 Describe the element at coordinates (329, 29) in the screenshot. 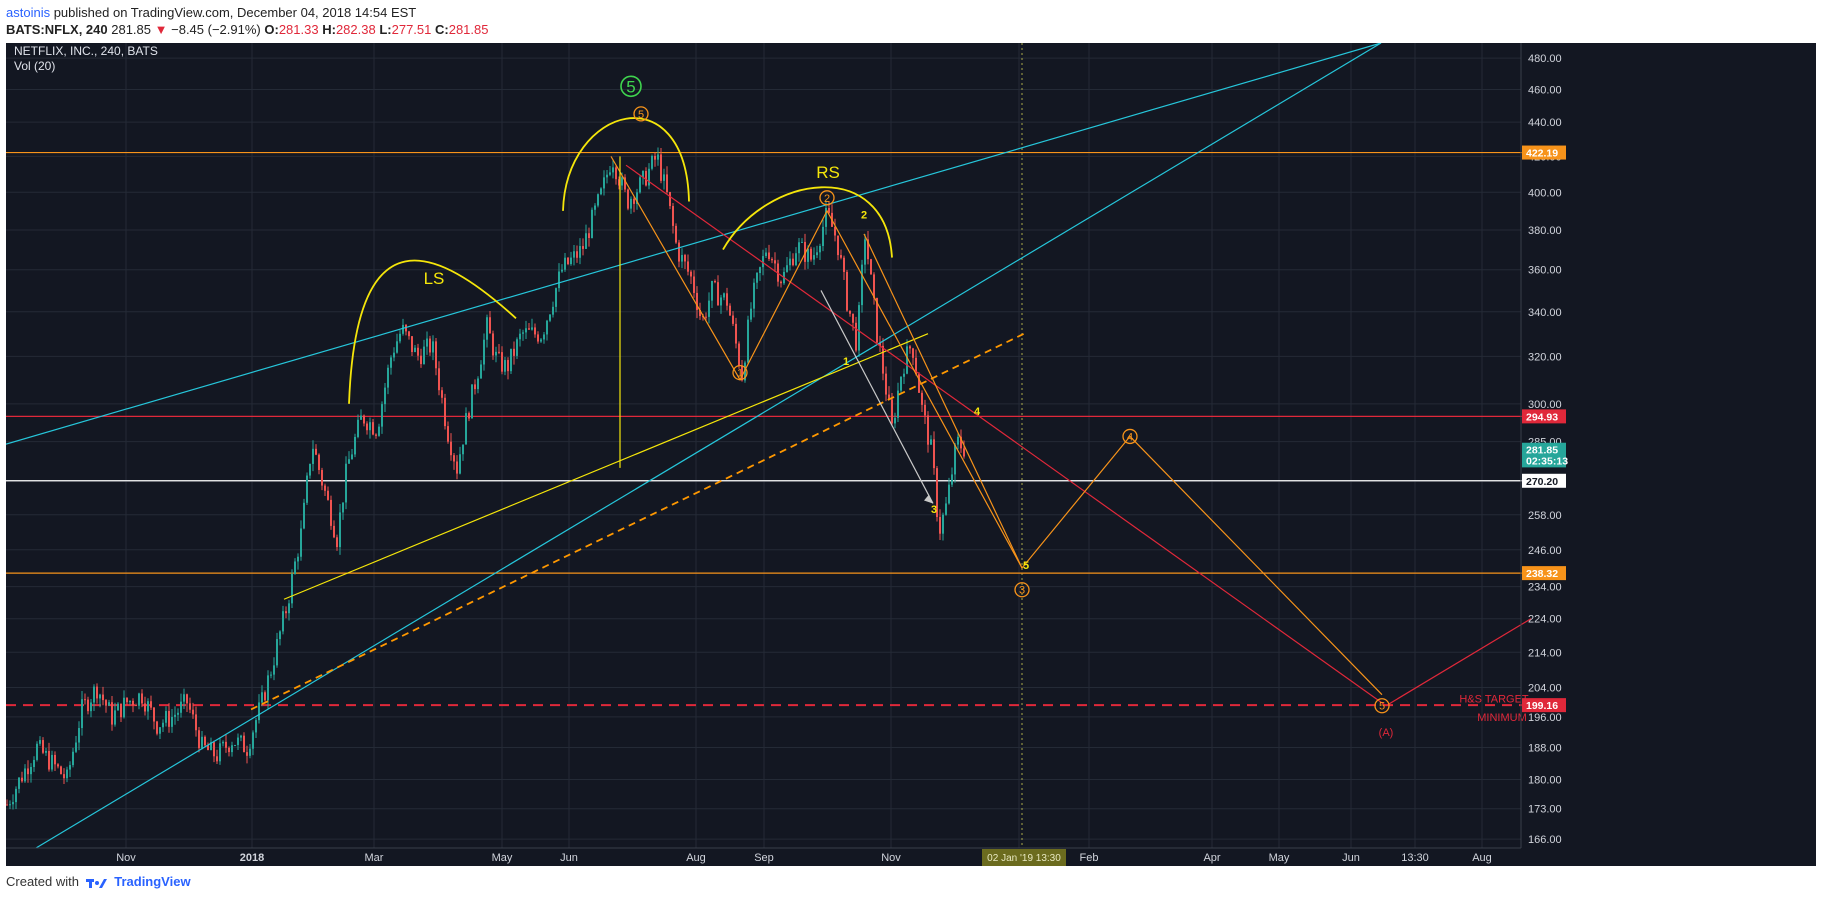

I see `high-label: H:` at that location.